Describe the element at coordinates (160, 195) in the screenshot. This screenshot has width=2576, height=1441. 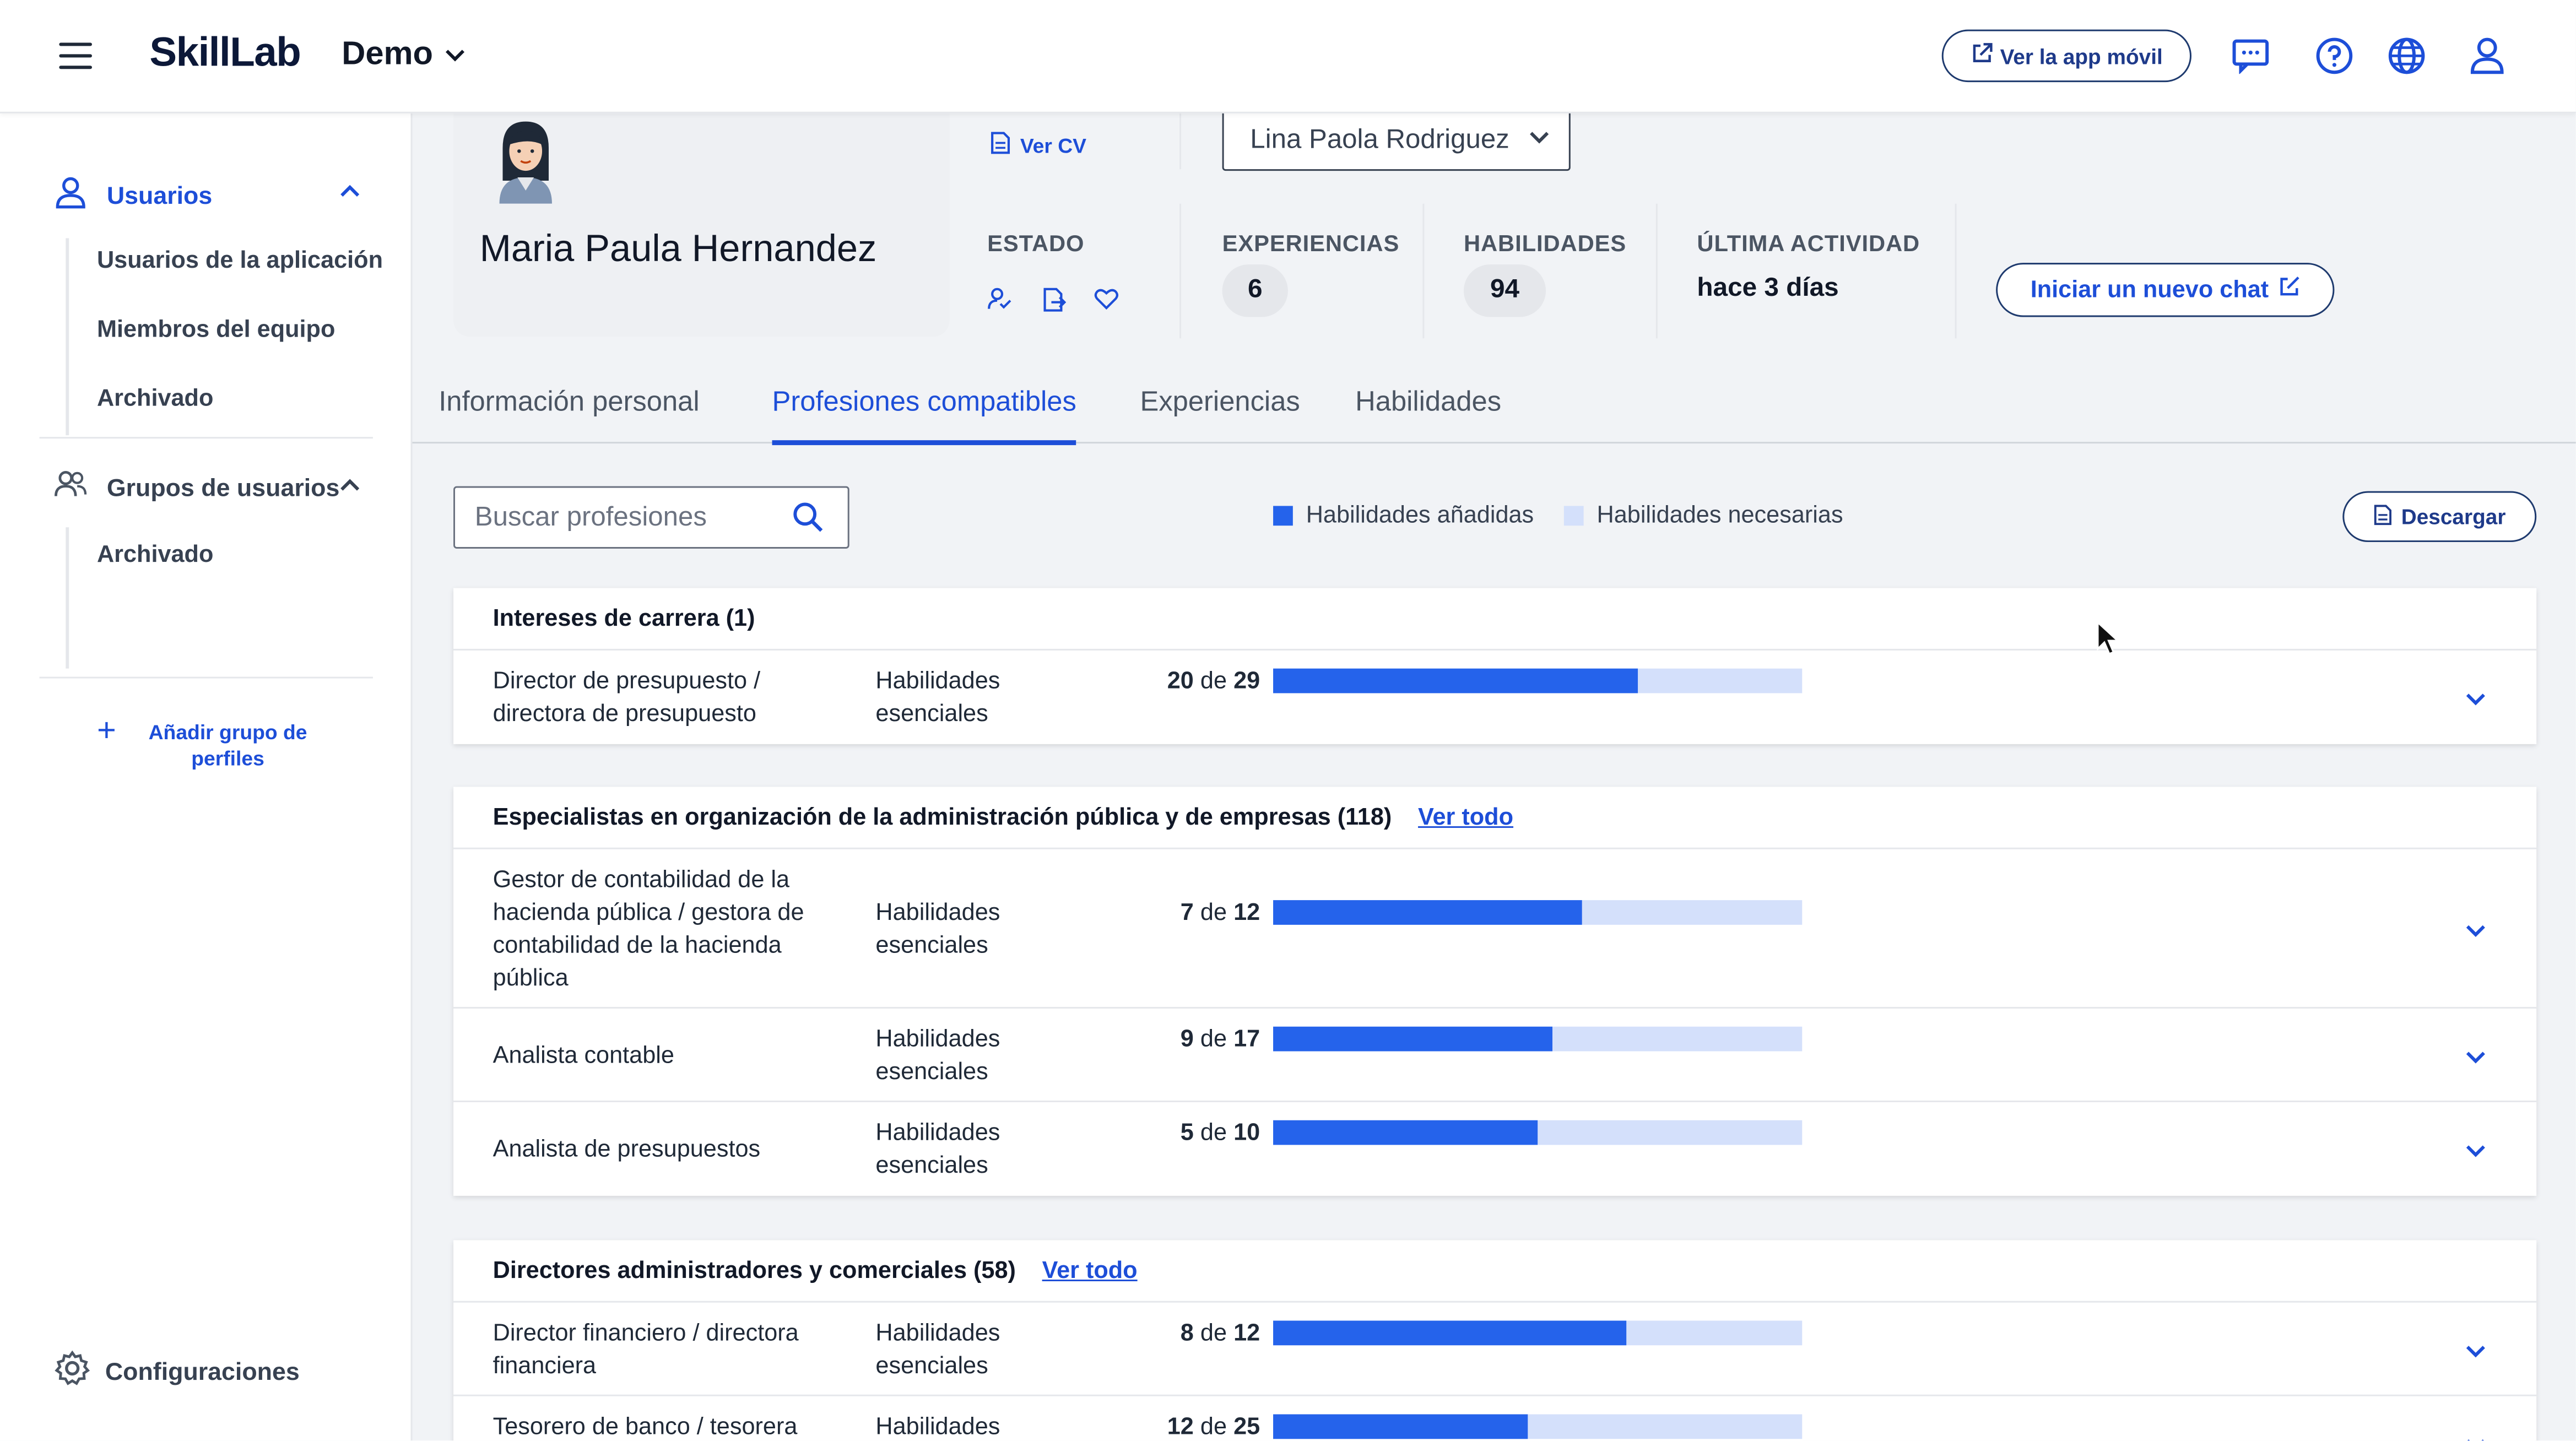
I see `sidebar-users-label: Usuarios` at that location.